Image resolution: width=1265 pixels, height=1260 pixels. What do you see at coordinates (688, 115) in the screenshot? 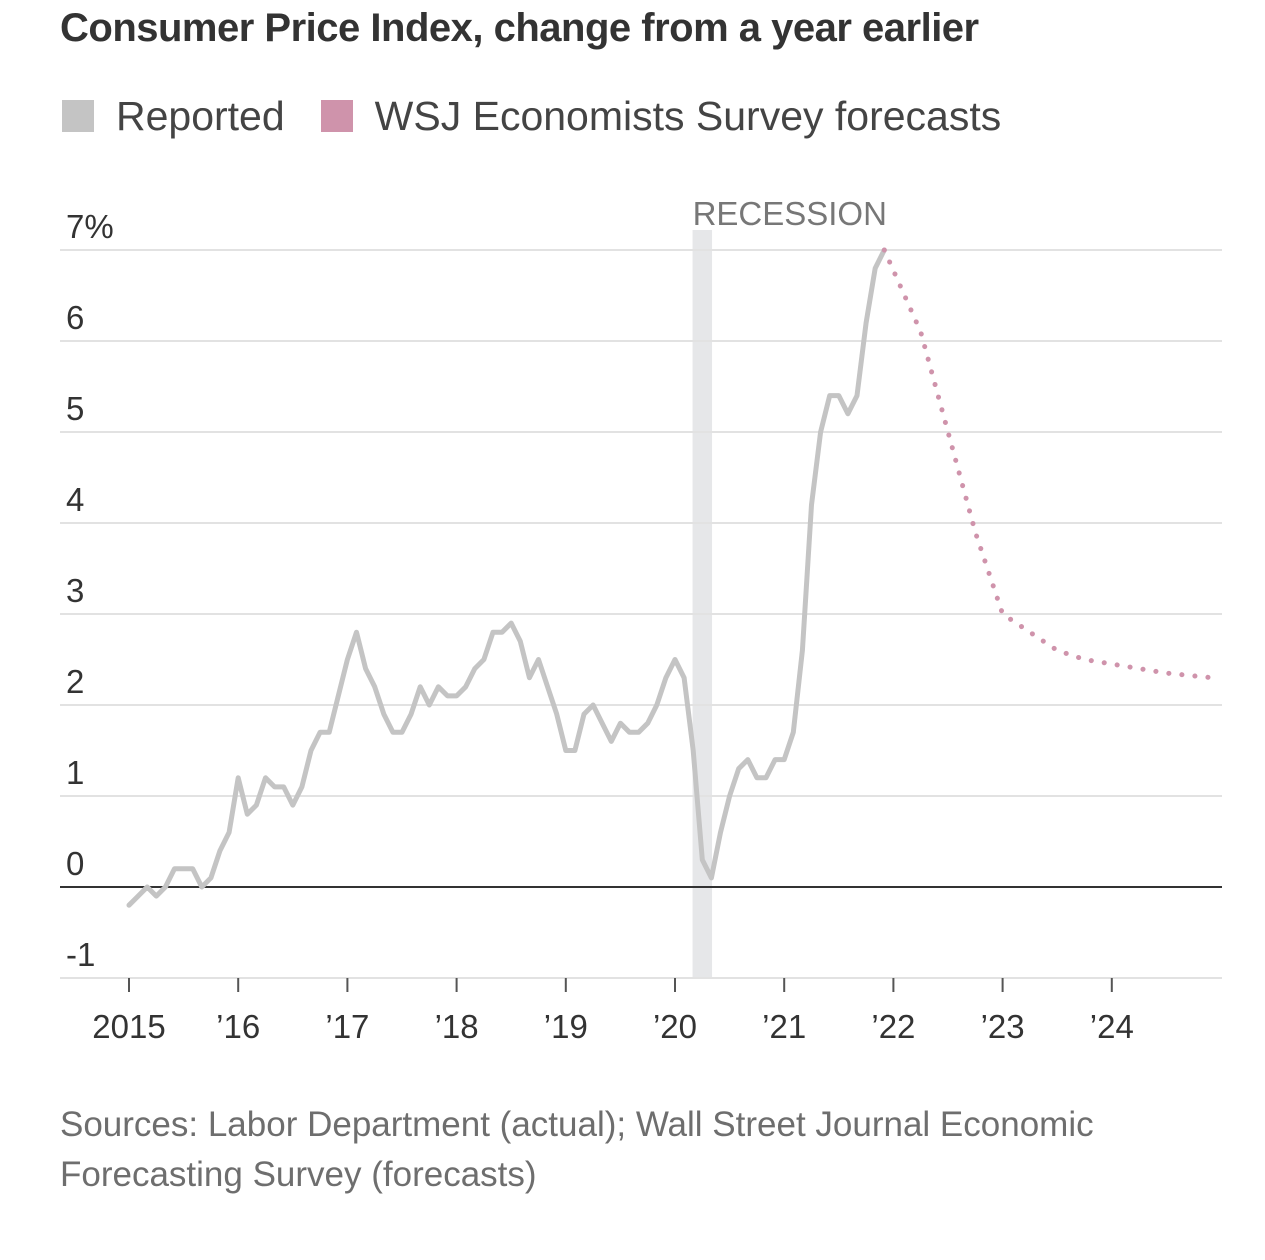
I see `legend-label-forecast: WSJ Economists Survey forecasts` at bounding box center [688, 115].